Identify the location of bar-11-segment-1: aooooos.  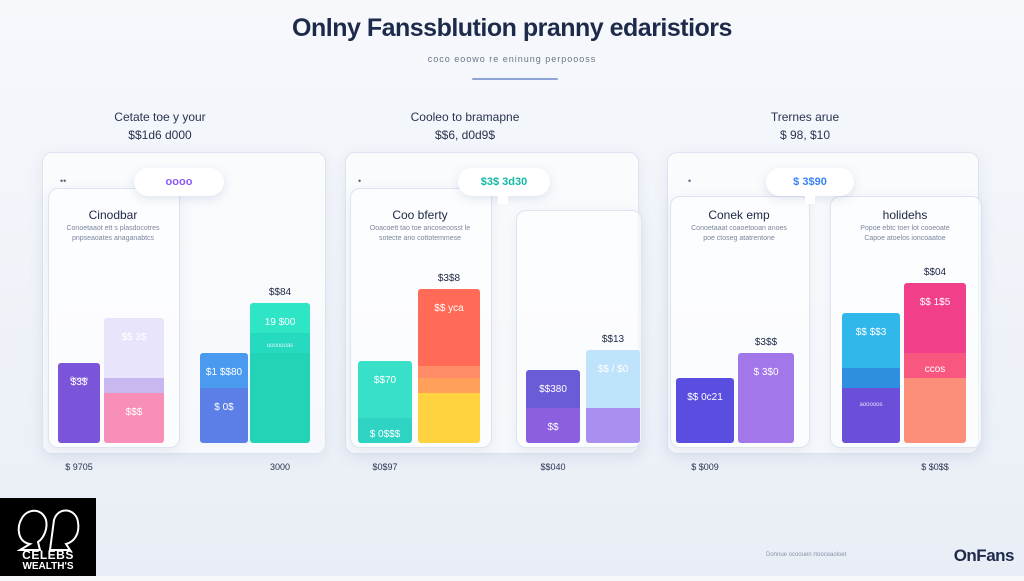
(871, 415).